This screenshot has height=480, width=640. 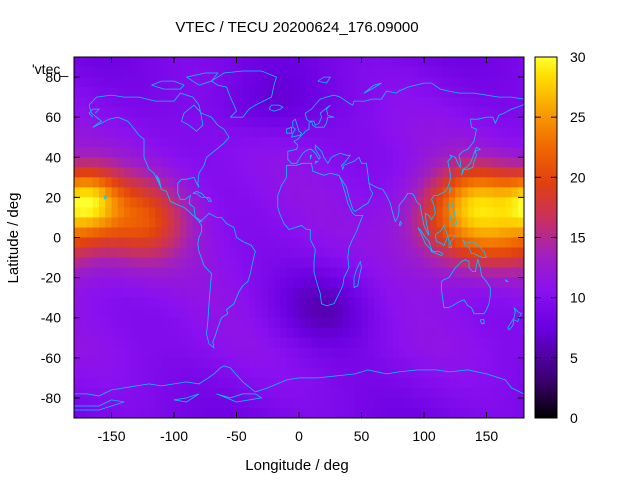 What do you see at coordinates (466, 286) in the screenshot?
I see `coastline-path` at bounding box center [466, 286].